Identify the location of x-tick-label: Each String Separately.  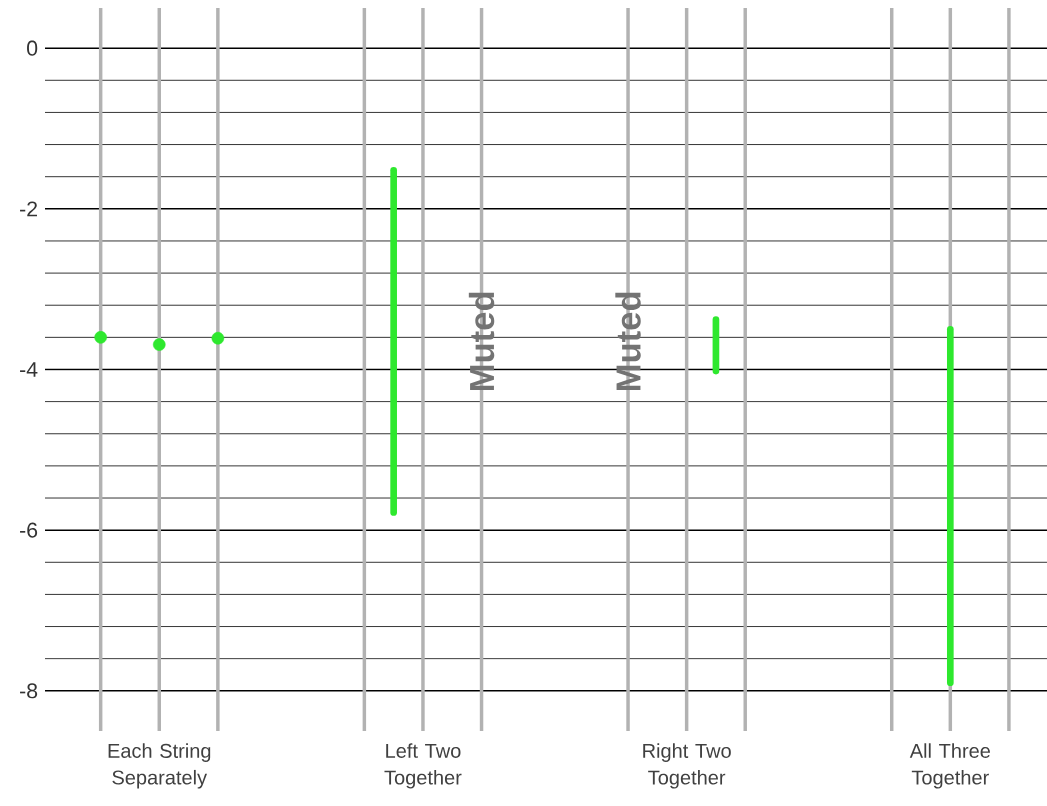
(159, 766).